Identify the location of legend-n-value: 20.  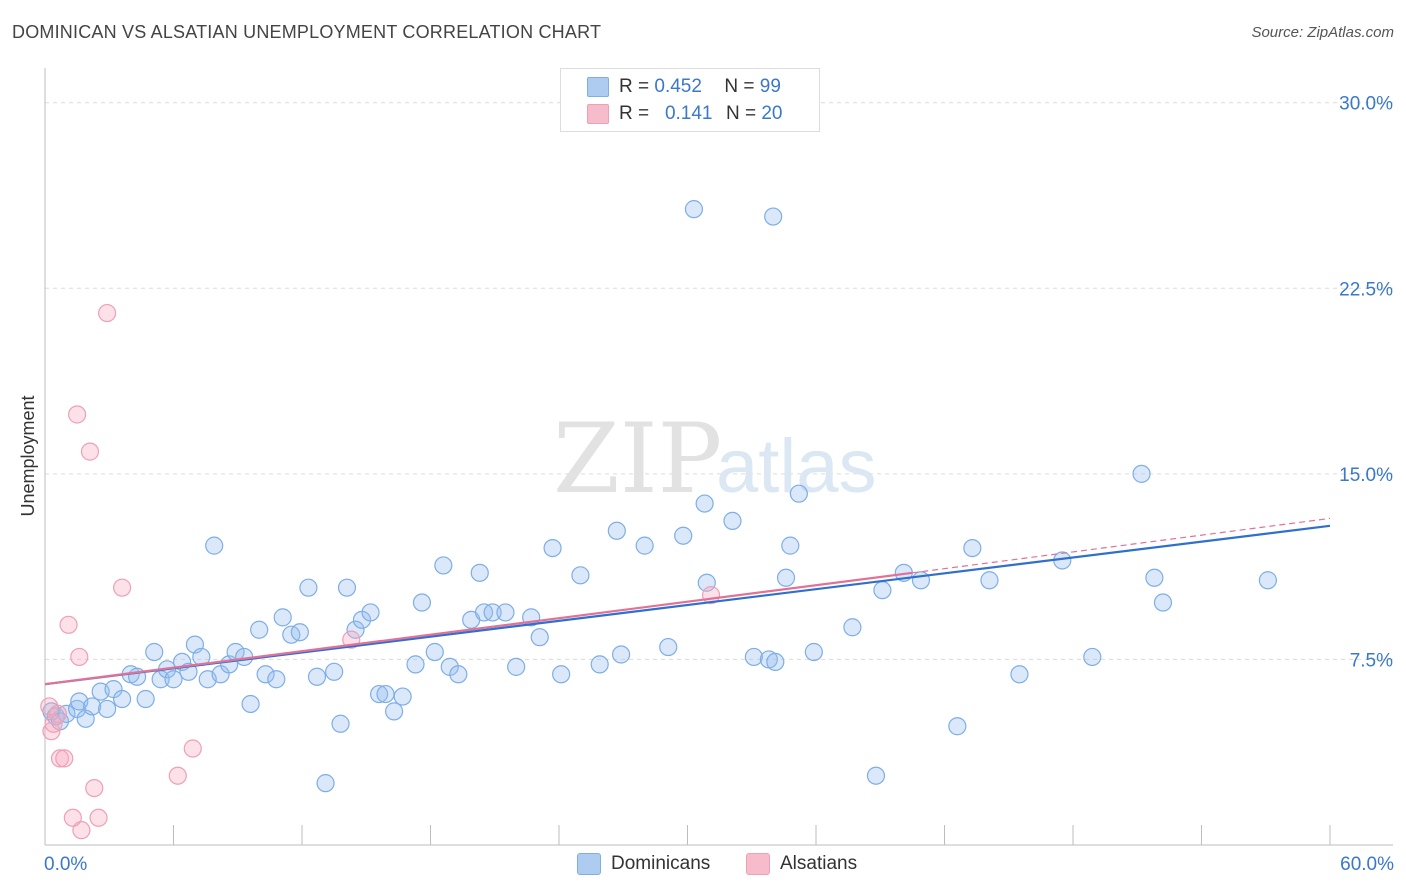
(772, 113).